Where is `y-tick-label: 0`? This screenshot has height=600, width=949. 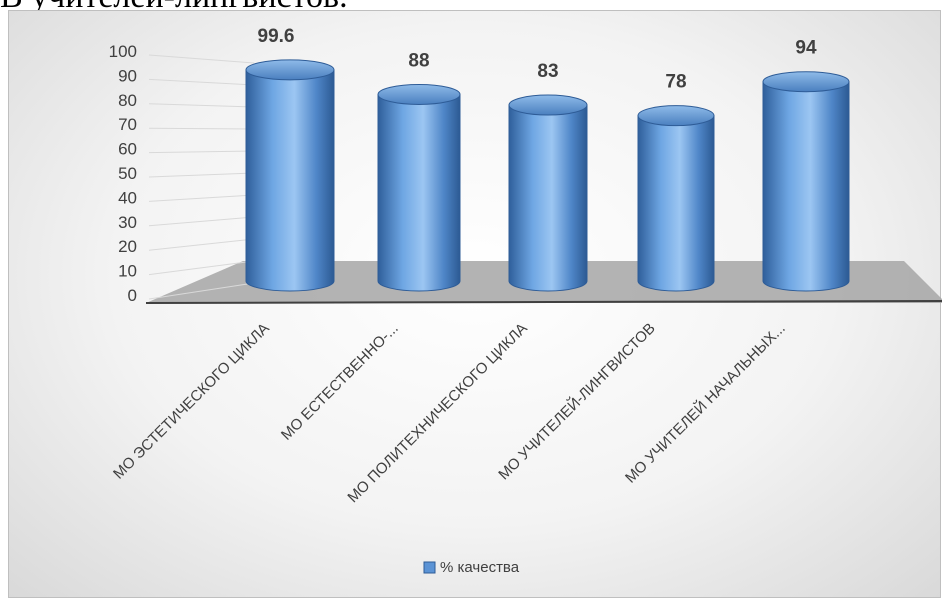
y-tick-label: 0 is located at coordinates (132, 295).